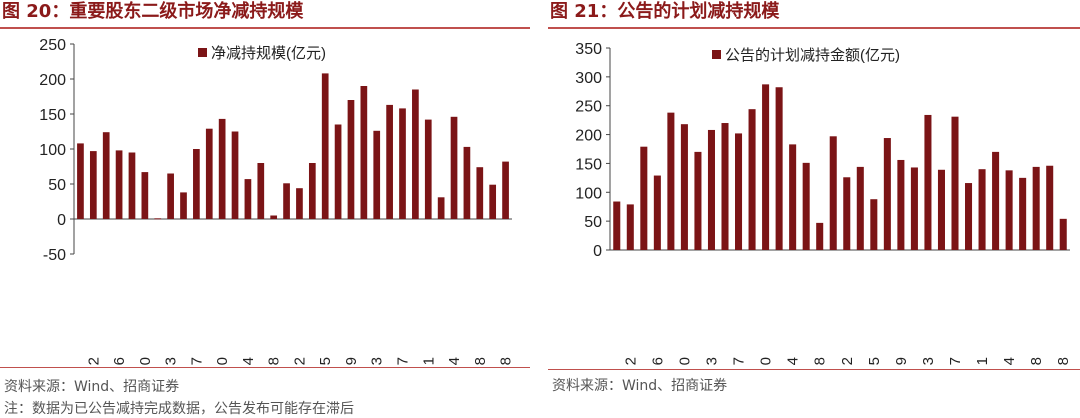 This screenshot has height=418, width=1080. I want to click on legend-swatch, so click(202, 52).